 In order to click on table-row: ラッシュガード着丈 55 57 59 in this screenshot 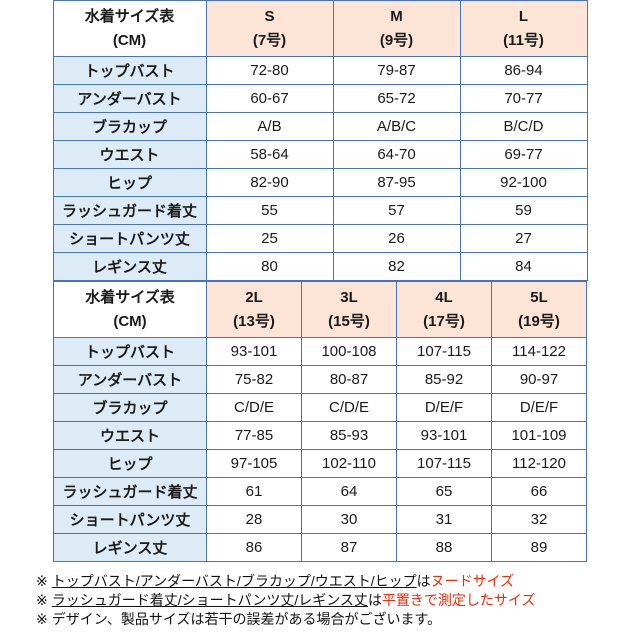, I will do `click(320, 210)`.